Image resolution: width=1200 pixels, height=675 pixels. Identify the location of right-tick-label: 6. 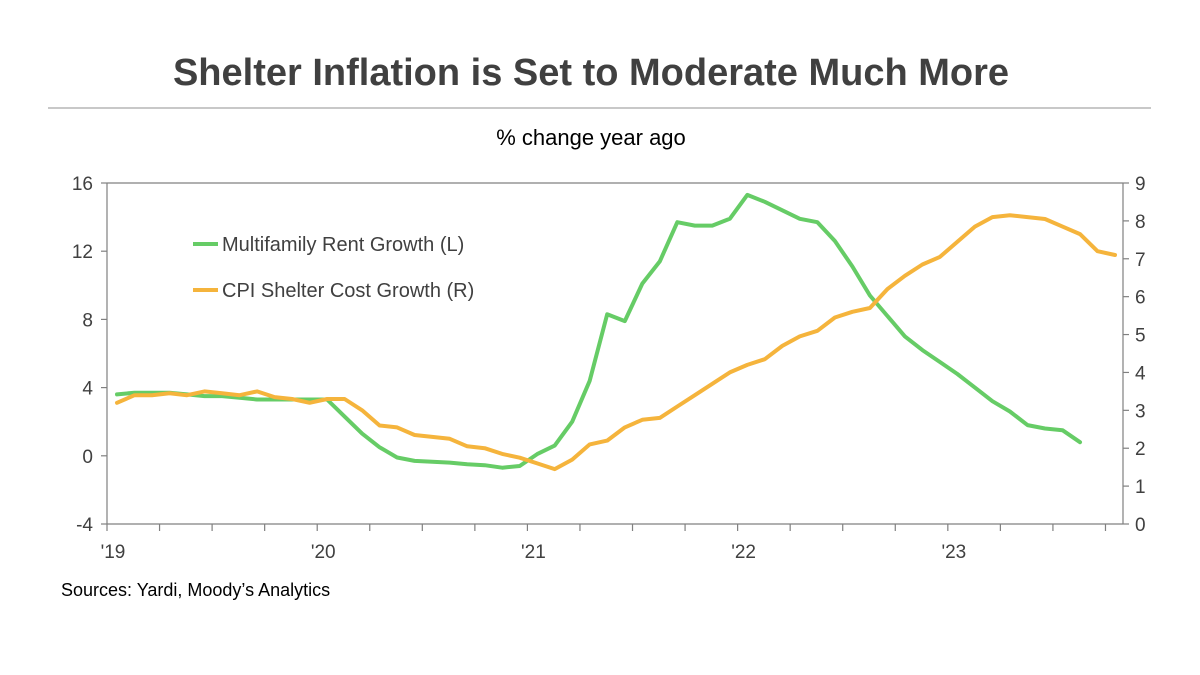
(1140, 298).